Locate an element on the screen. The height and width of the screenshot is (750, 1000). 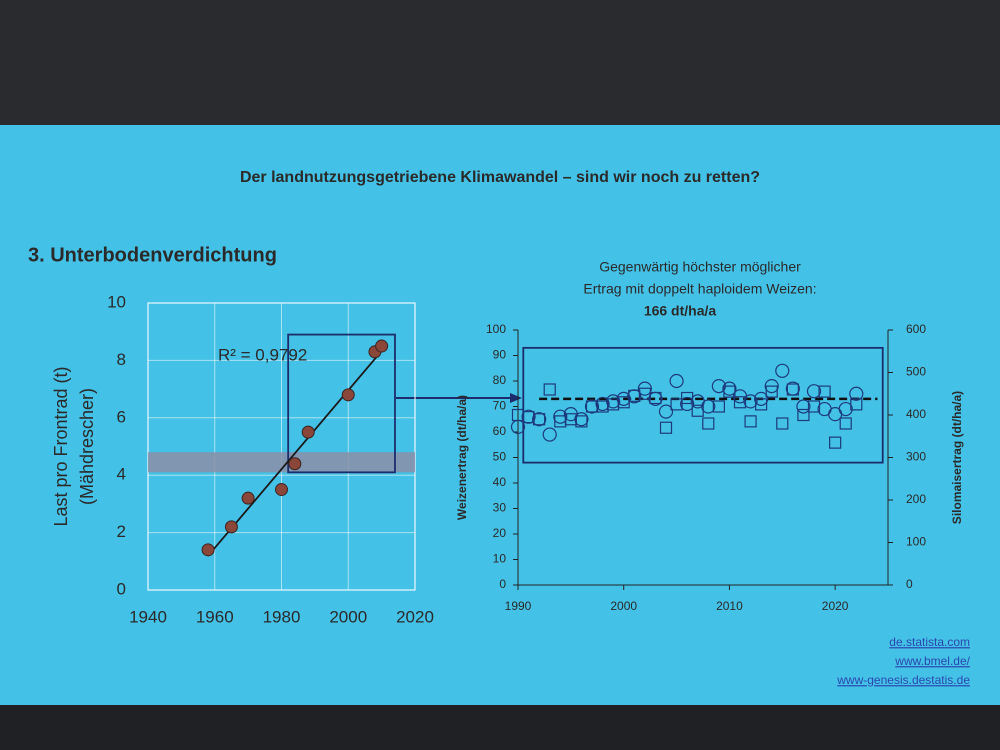
annotation: R² = 0,9792 is located at coordinates (262, 354).